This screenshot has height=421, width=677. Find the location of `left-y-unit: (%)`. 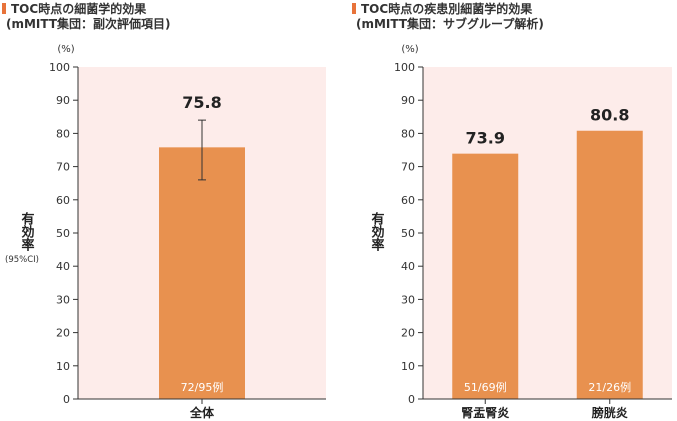

left-y-unit: (%) is located at coordinates (65, 49).